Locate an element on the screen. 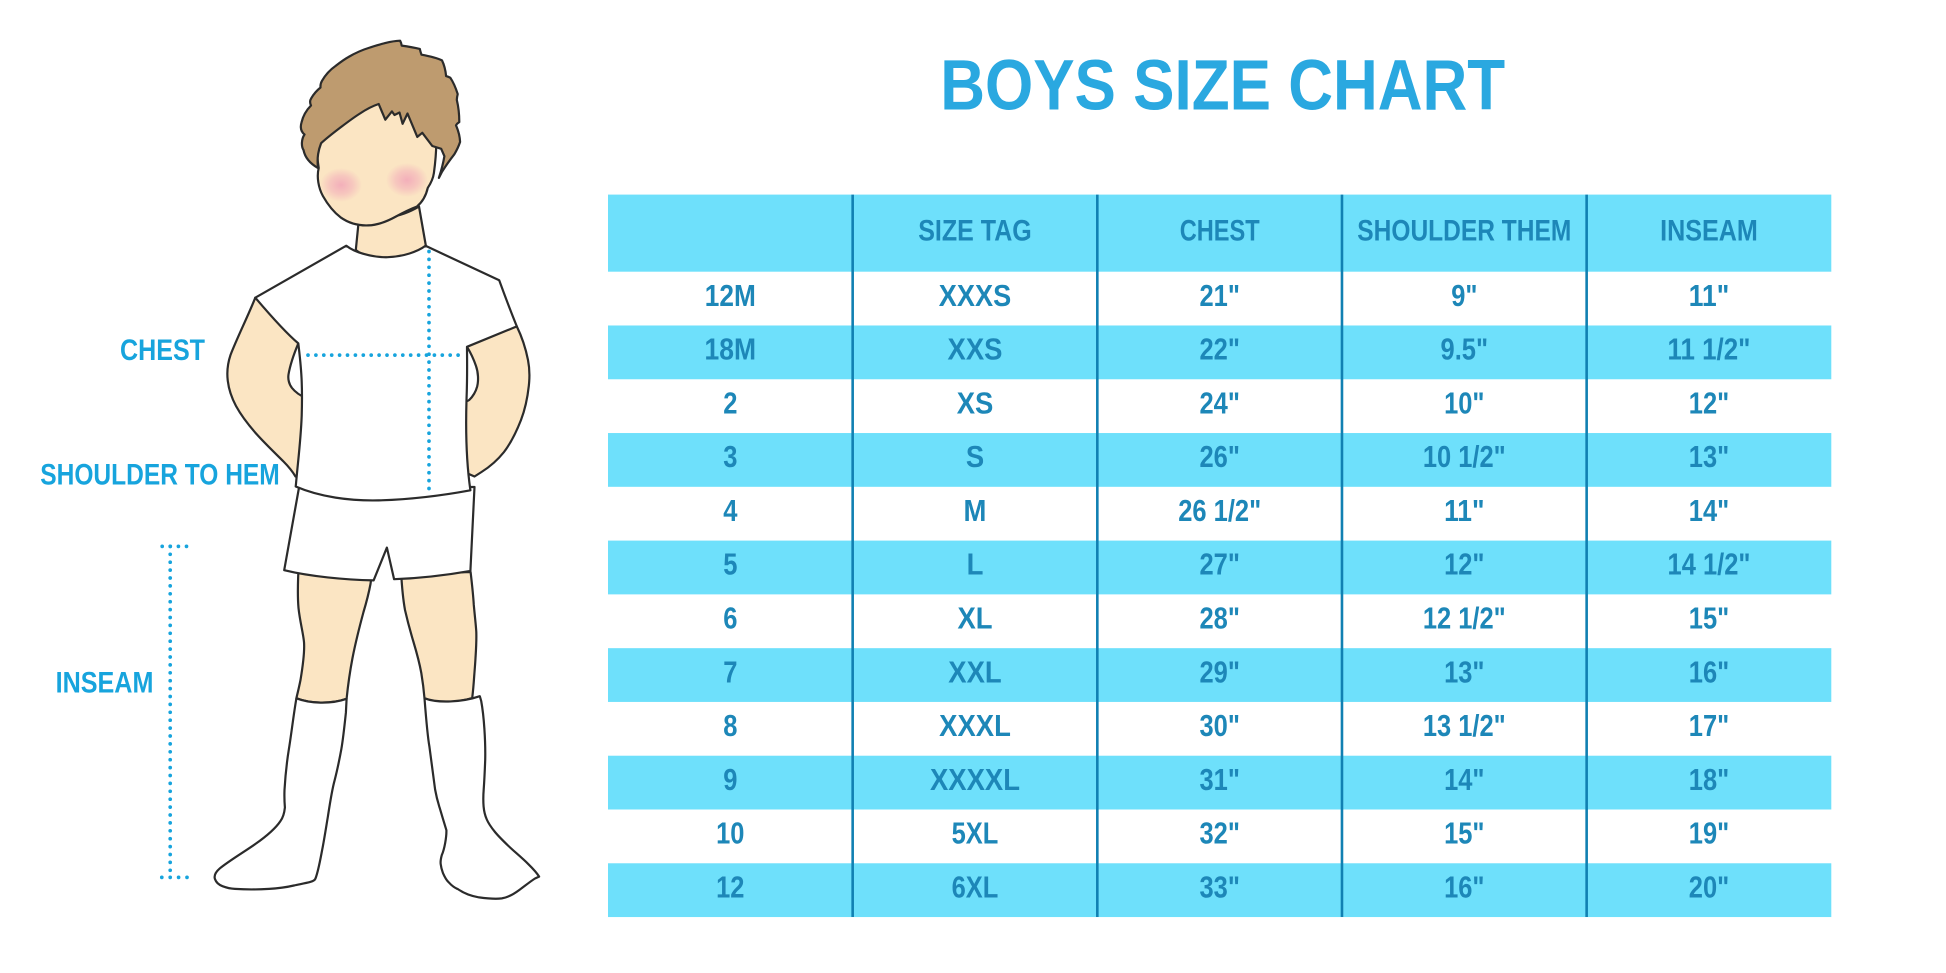 The image size is (1946, 973). svg-text: 12M is located at coordinates (730, 296).